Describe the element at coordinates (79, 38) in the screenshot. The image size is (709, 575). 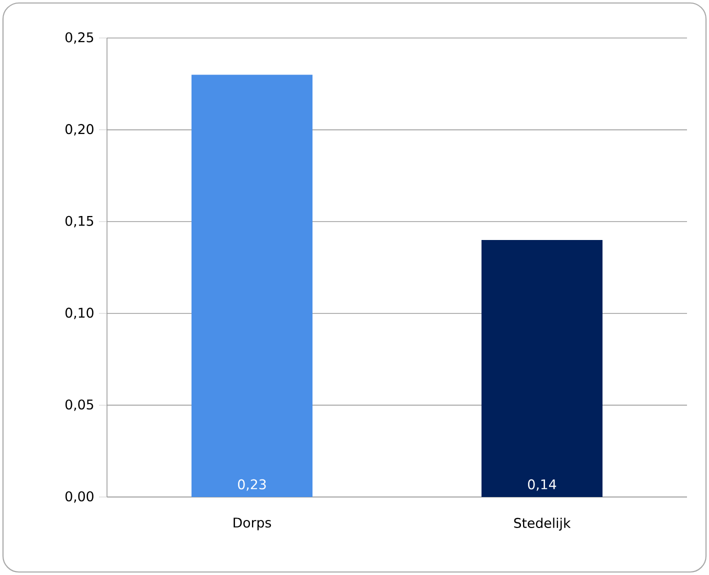
I see `y-tick-label: 0,25` at that location.